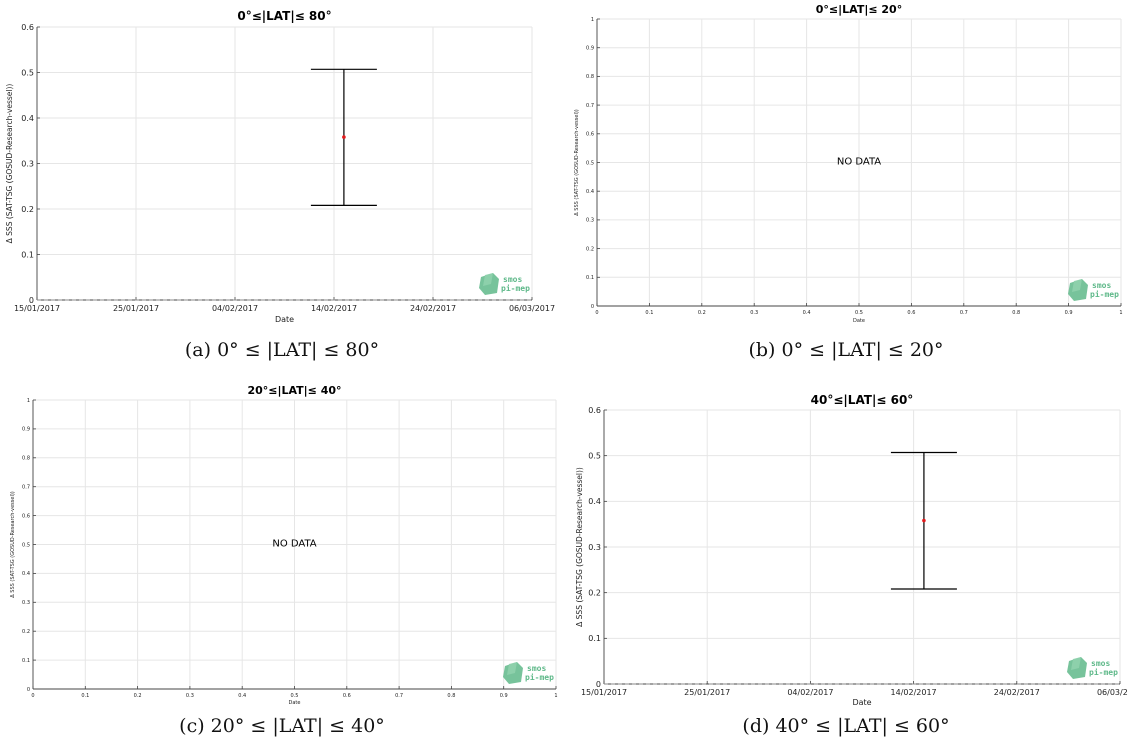 The image size is (1128, 752). Describe the element at coordinates (702, 313) in the screenshot. I see `x-tick-label: 0.2` at that location.